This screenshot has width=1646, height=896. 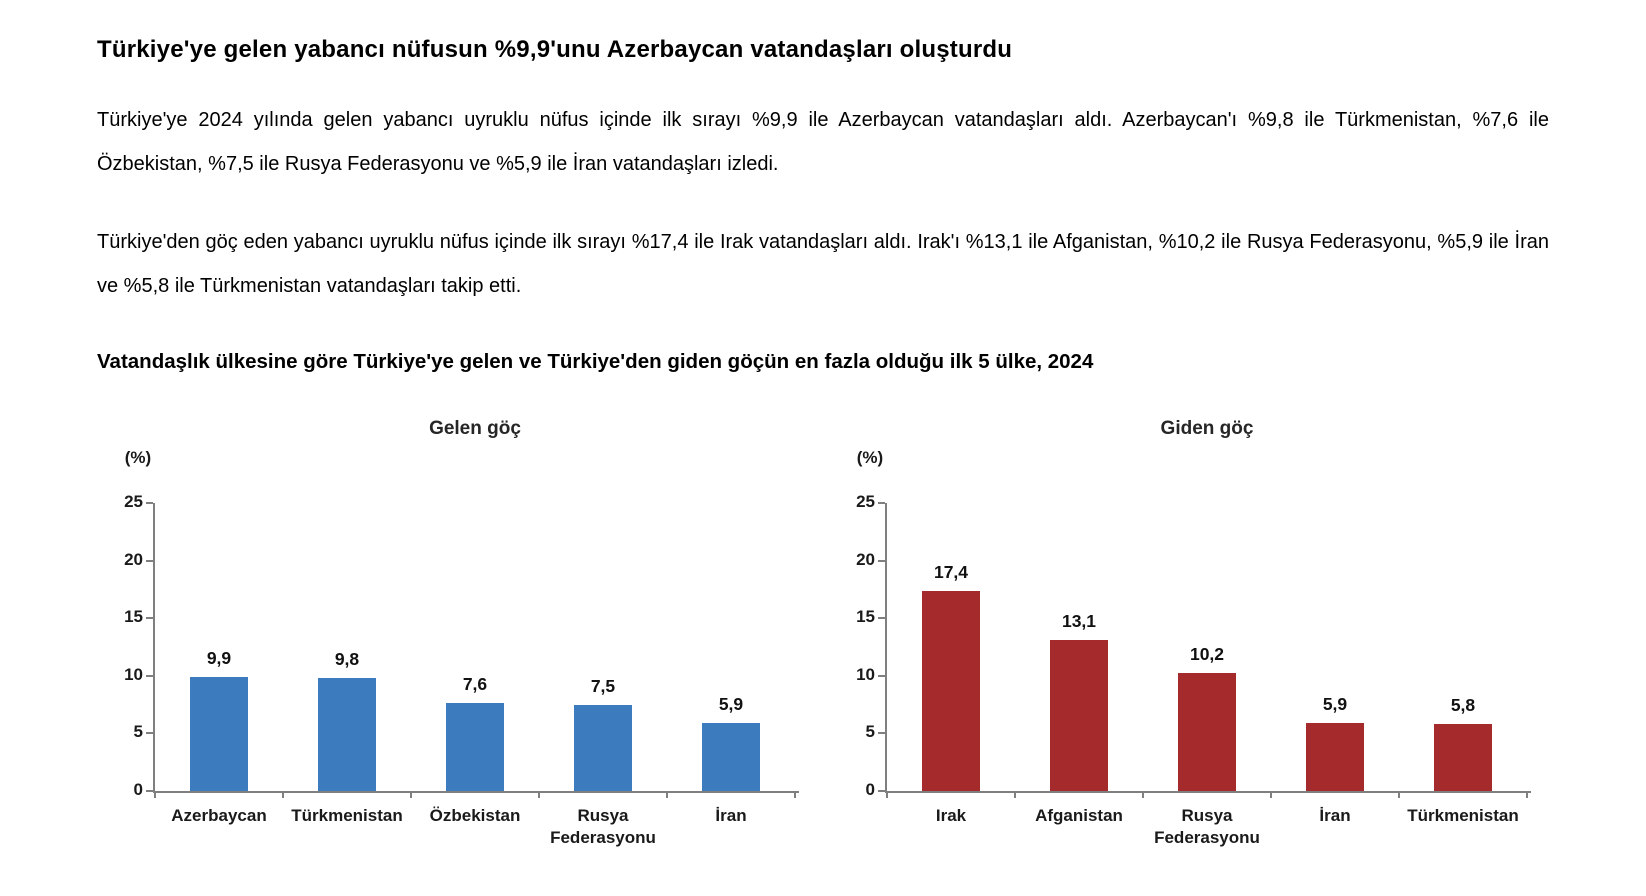 I want to click on bar-irak, so click(x=951, y=690).